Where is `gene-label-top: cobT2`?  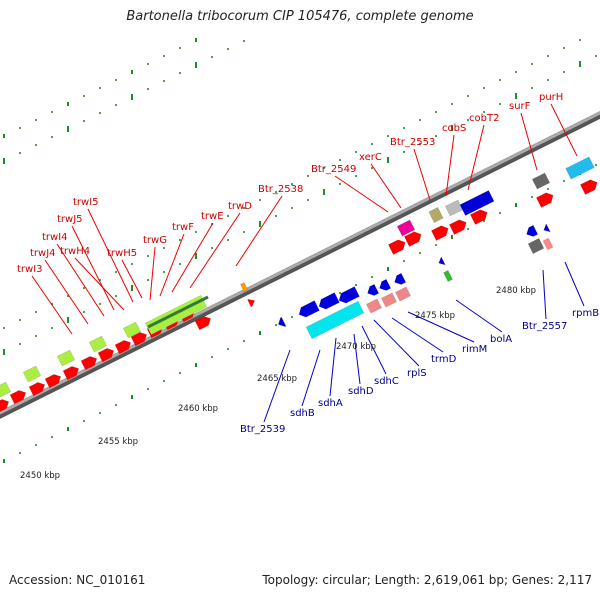 gene-label-top: cobT2 is located at coordinates (484, 118).